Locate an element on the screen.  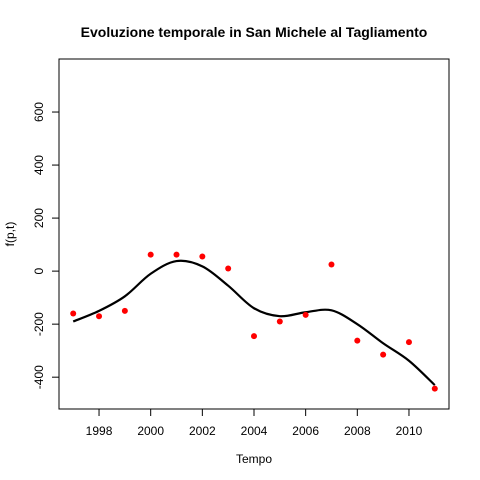
y-tick-label: -400 is located at coordinates (39, 377).